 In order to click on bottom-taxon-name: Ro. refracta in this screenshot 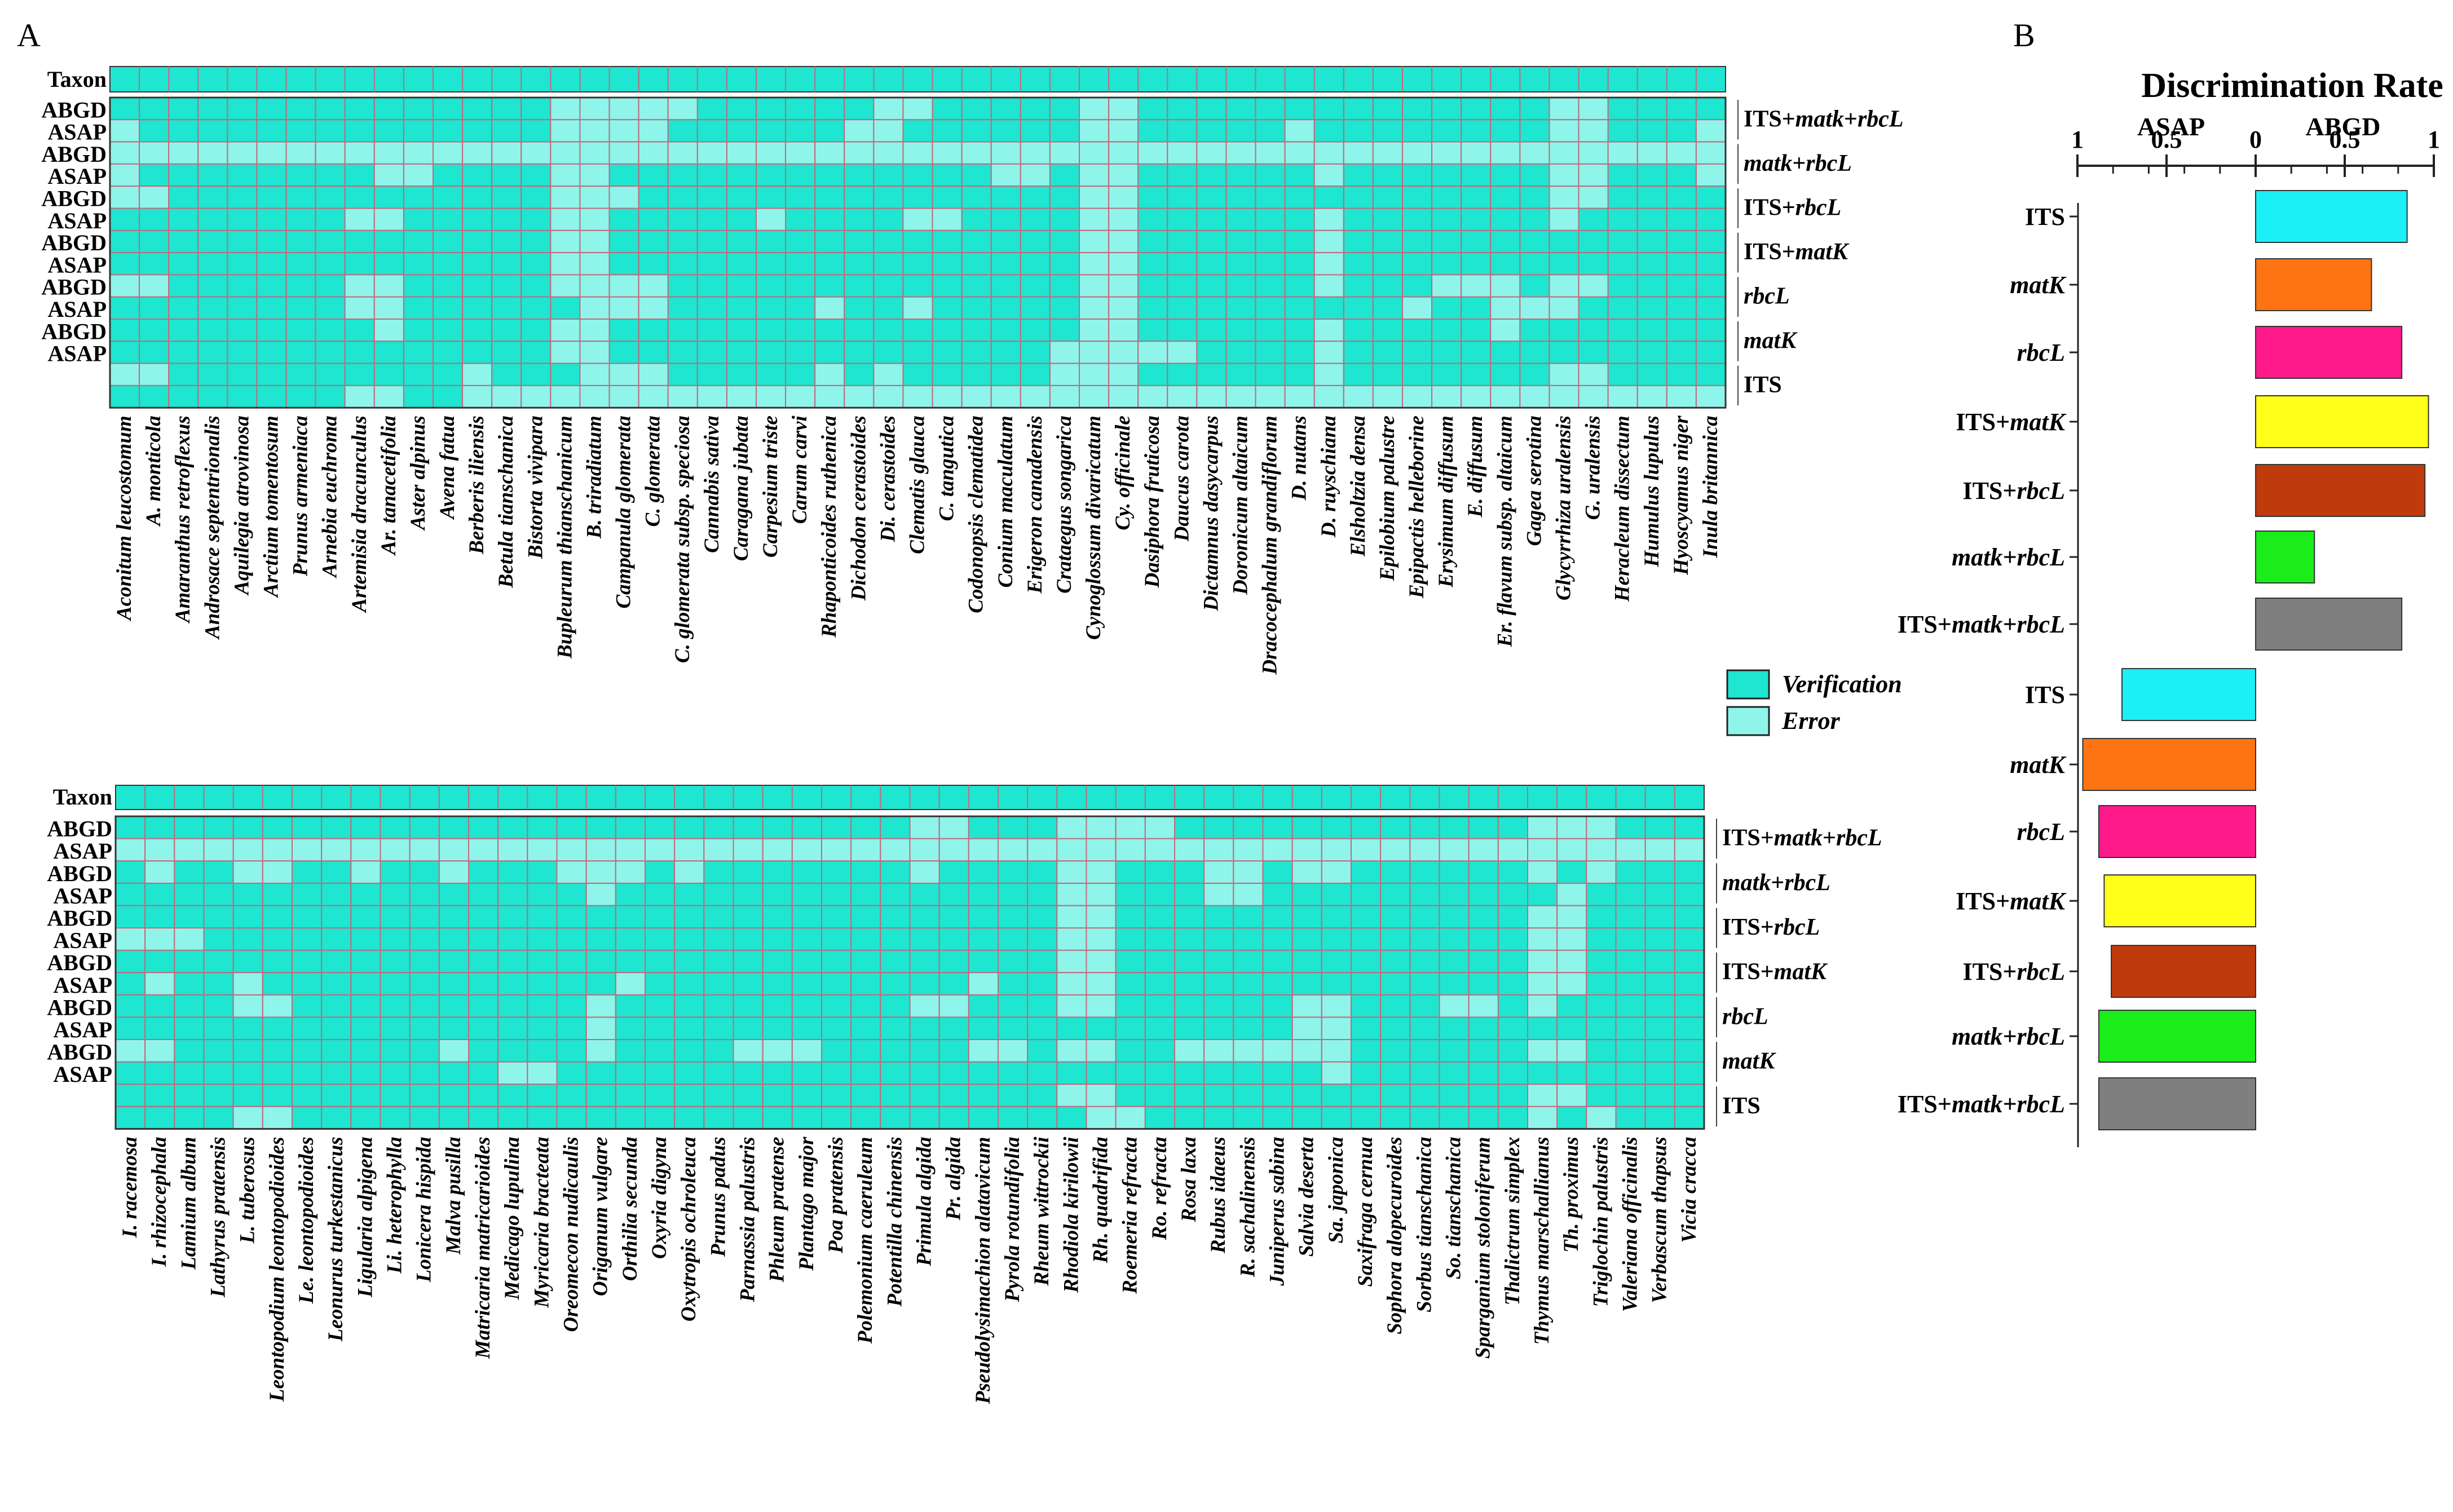, I will do `click(1160, 1188)`.